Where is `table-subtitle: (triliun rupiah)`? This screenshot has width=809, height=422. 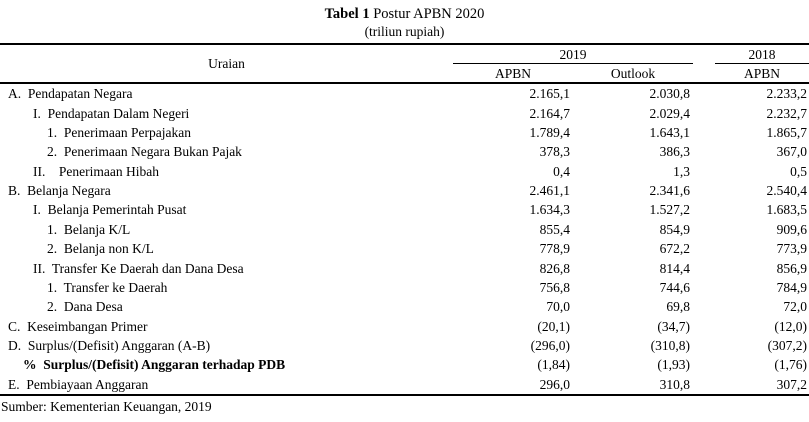
table-subtitle: (triliun rupiah) is located at coordinates (404, 32).